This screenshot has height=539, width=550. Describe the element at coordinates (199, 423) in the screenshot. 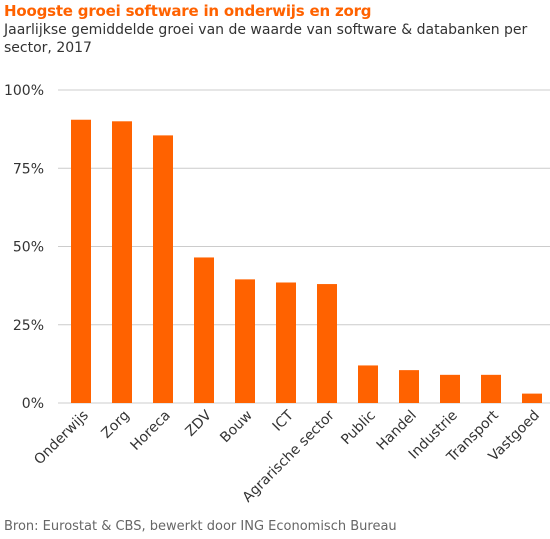

I see `x-tick-label: ZDV` at that location.